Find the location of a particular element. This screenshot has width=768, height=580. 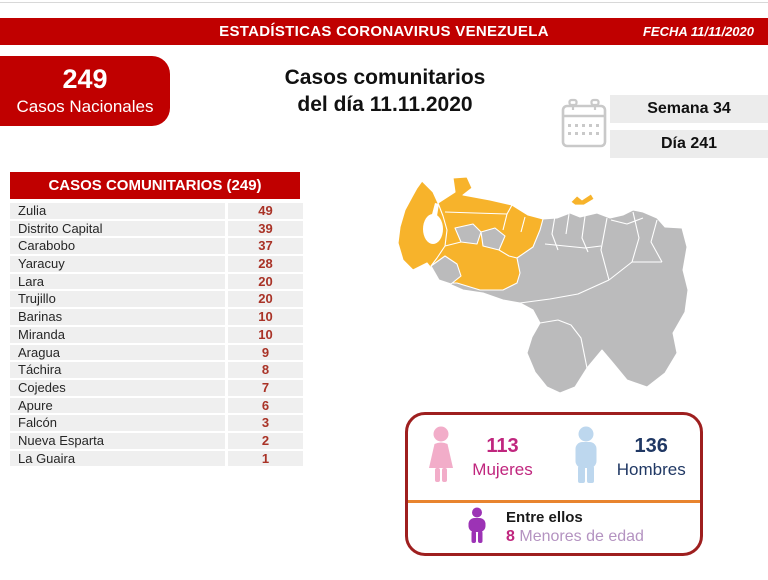

table-row: Aragua 9 is located at coordinates (160, 352).